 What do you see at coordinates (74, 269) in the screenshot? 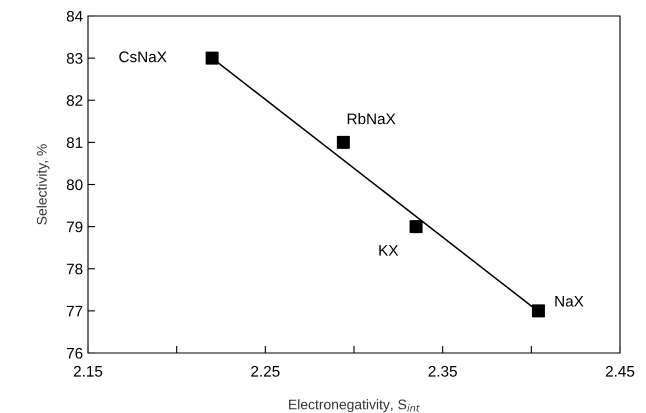
I see `y-tick-label: 78` at bounding box center [74, 269].